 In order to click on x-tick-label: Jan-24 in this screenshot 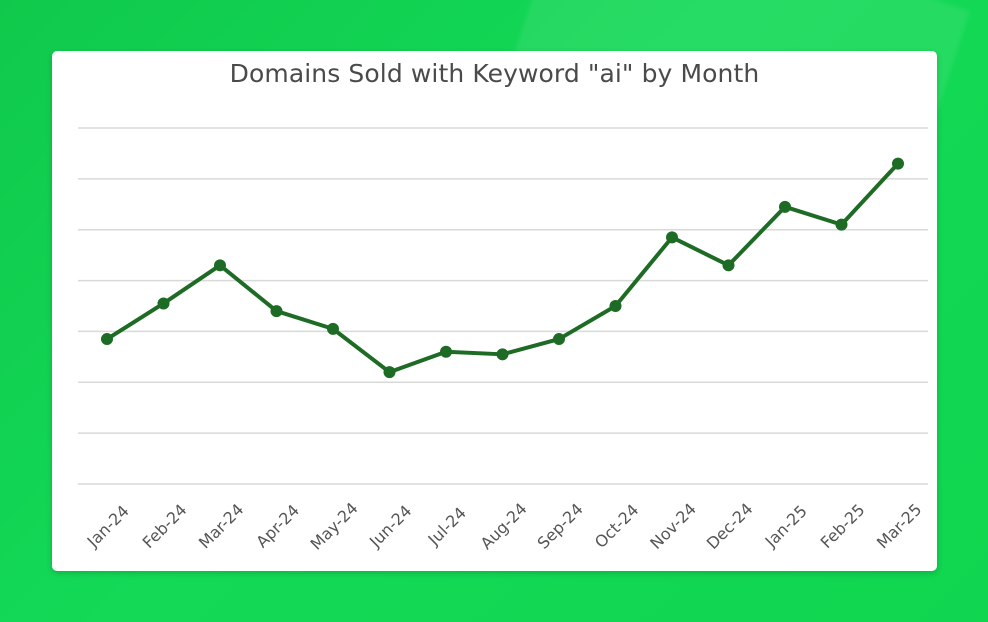, I will do `click(108, 526)`.